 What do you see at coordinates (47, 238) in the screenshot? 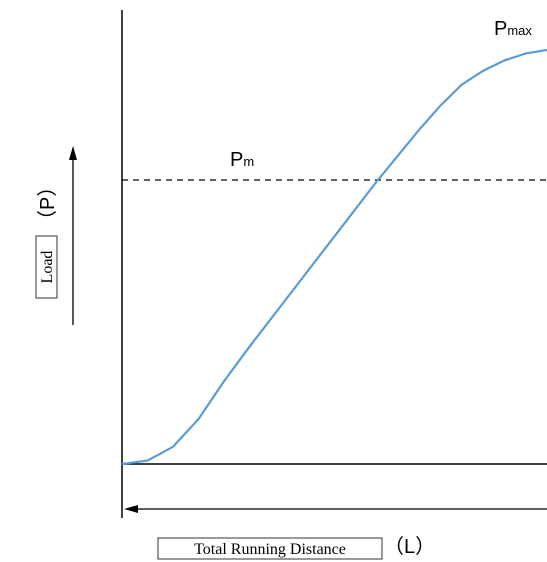
I see `y-axis-title: Load （P）` at bounding box center [47, 238].